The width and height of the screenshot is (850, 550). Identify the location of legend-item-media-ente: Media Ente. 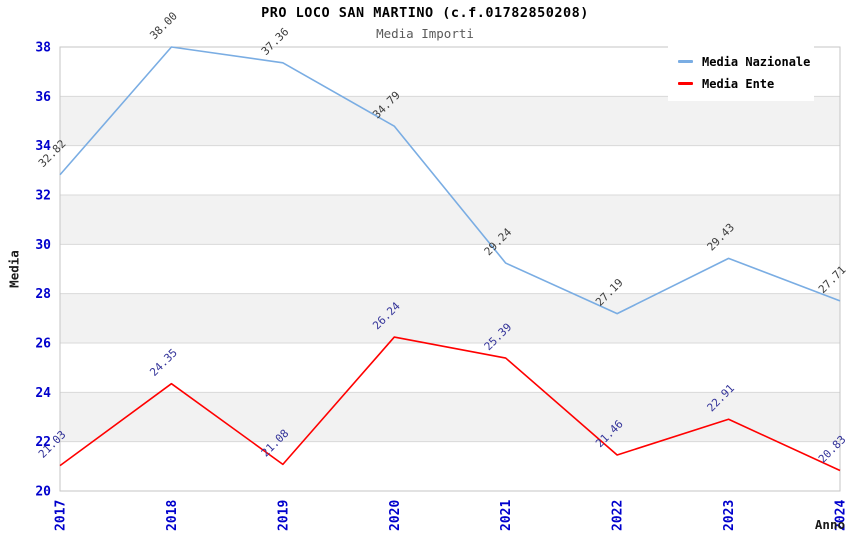
(746, 84).